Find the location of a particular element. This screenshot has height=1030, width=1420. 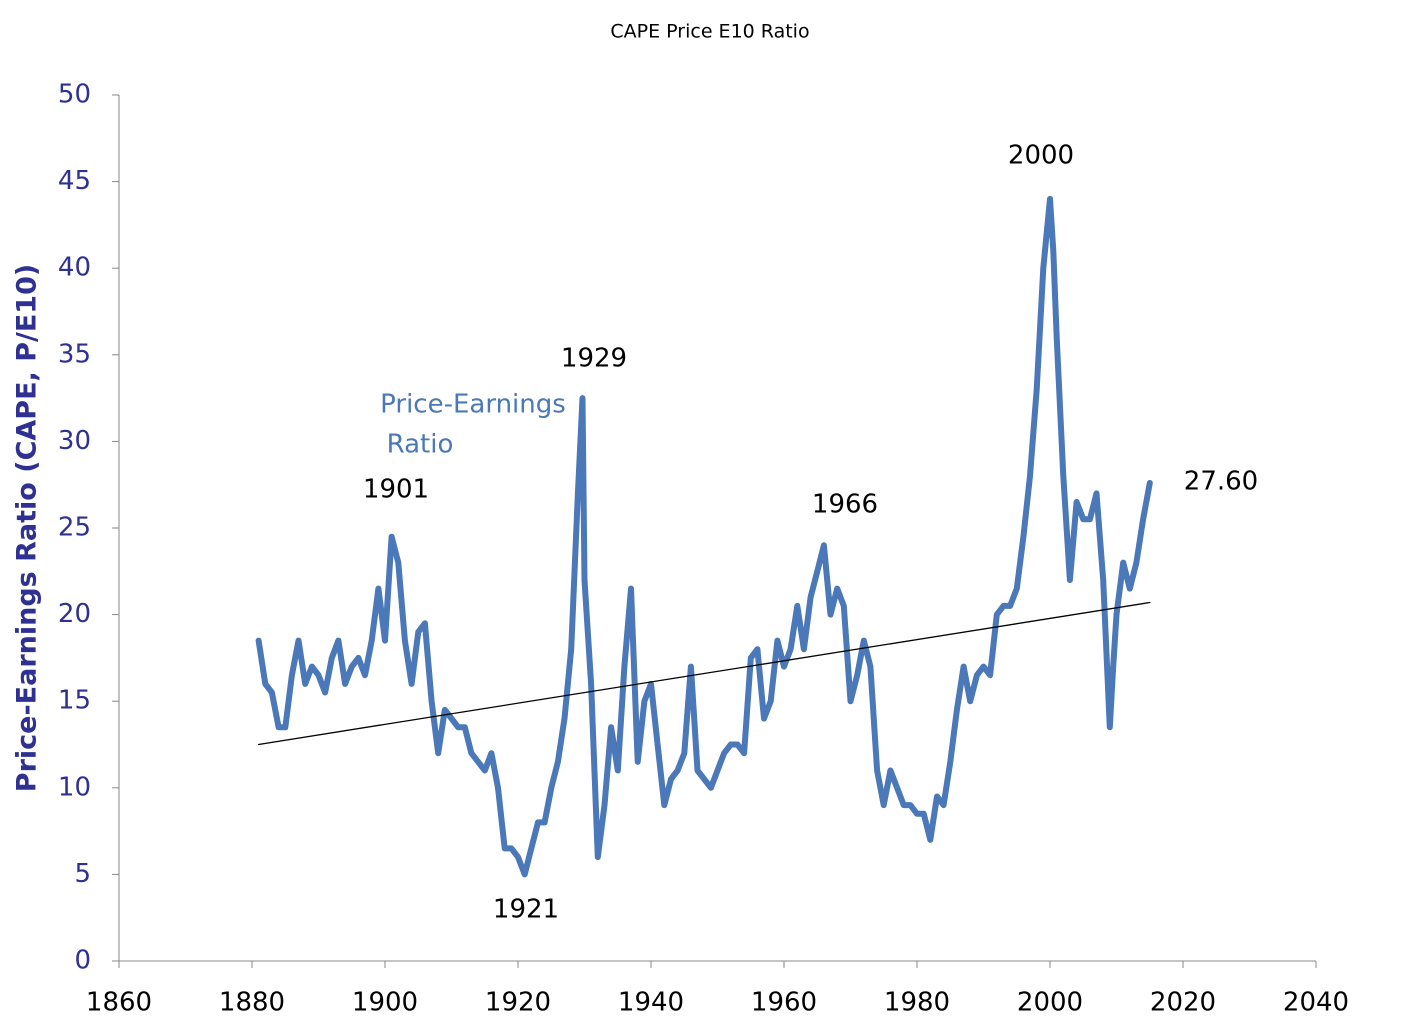

x-tick-label: 1880 is located at coordinates (252, 1003).